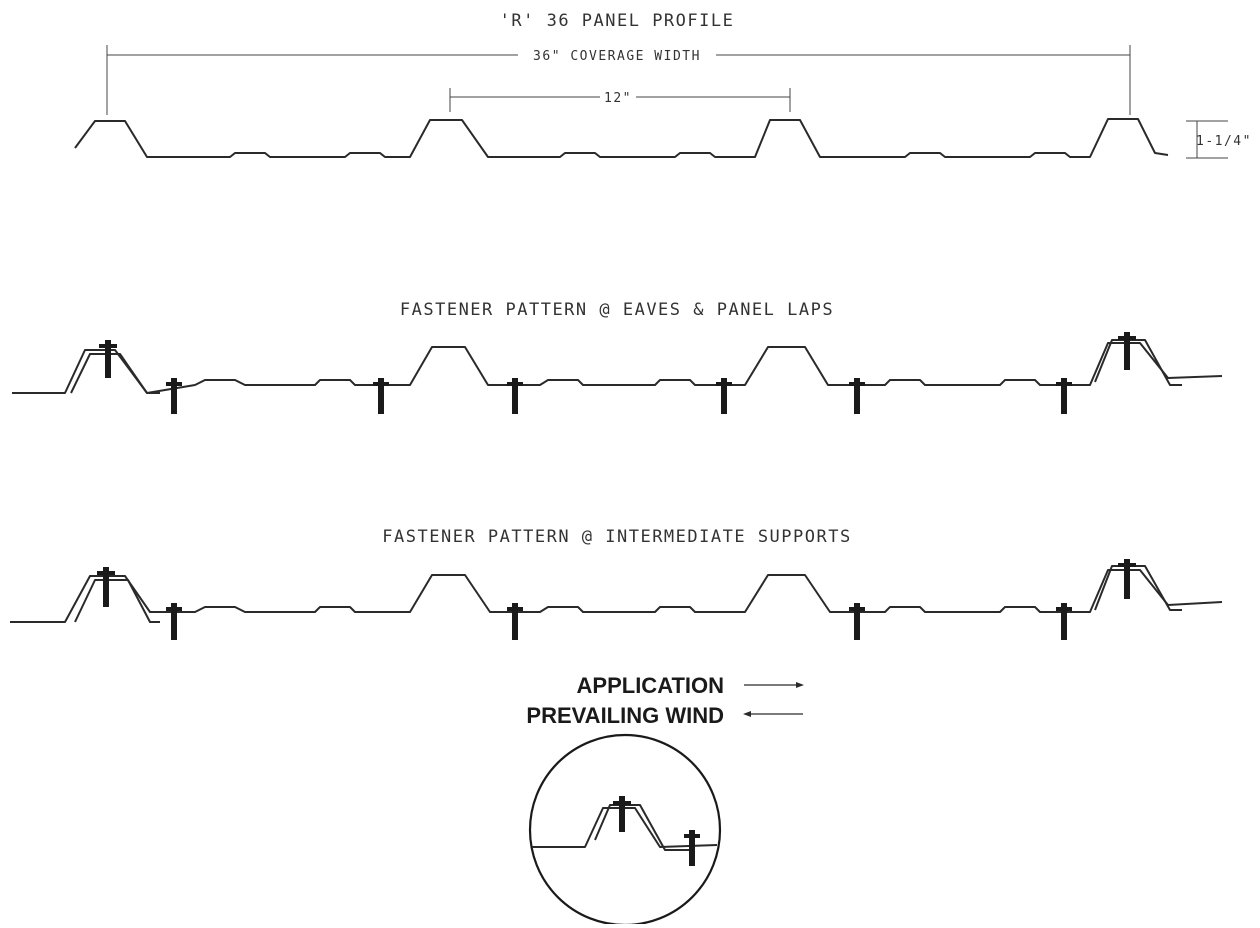 This screenshot has height=928, width=1260. What do you see at coordinates (650, 685) in the screenshot?
I see `application-label: APPLICATION` at bounding box center [650, 685].